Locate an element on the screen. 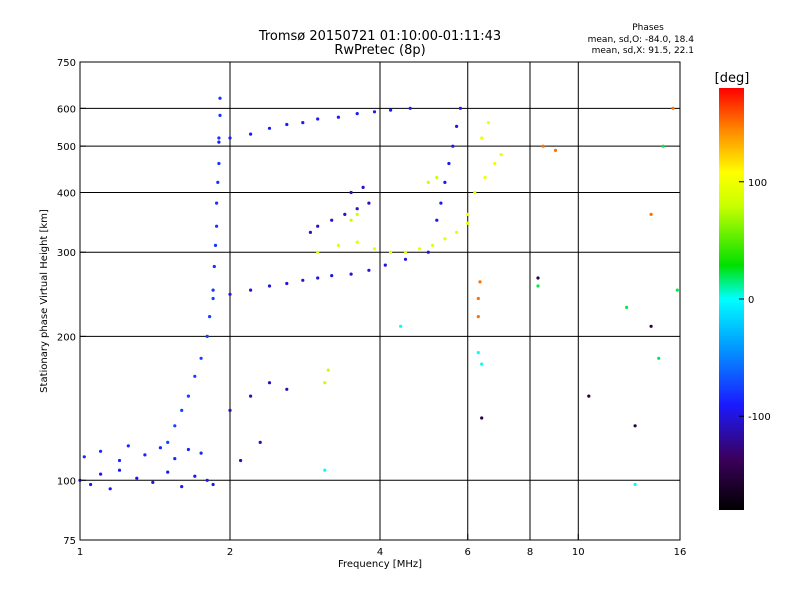  x-tick-label: 1 is located at coordinates (80, 552).